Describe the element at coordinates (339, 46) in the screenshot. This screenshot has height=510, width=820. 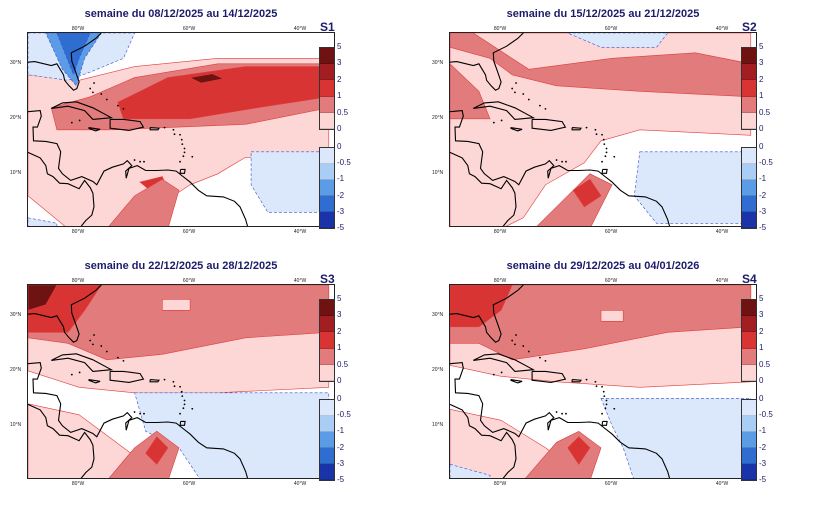
I see `colorbar-tick: 5` at that location.